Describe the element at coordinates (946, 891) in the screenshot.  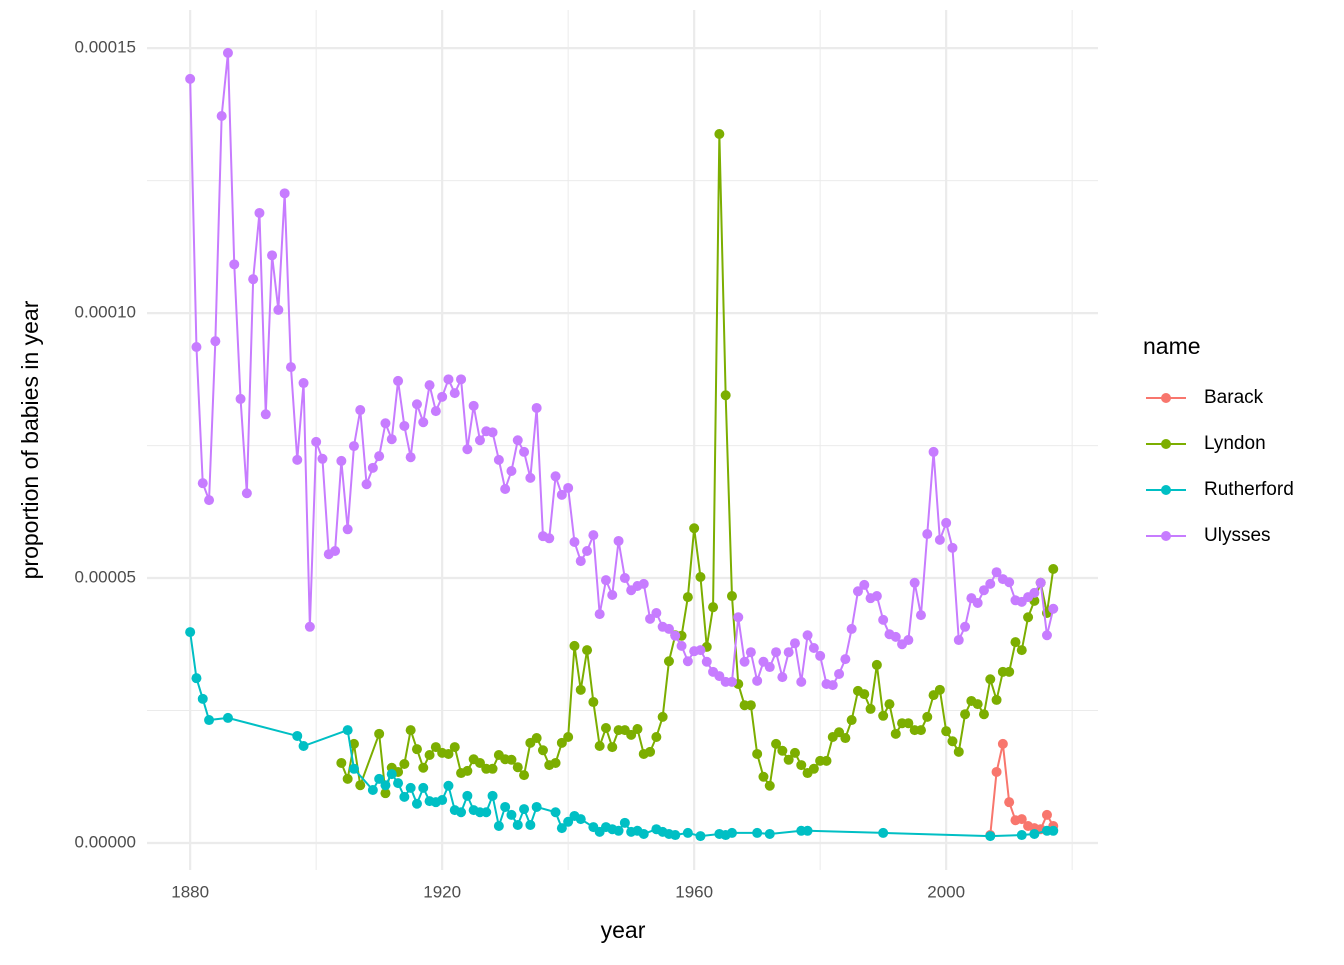
I see `x-tick-label: 2000` at that location.